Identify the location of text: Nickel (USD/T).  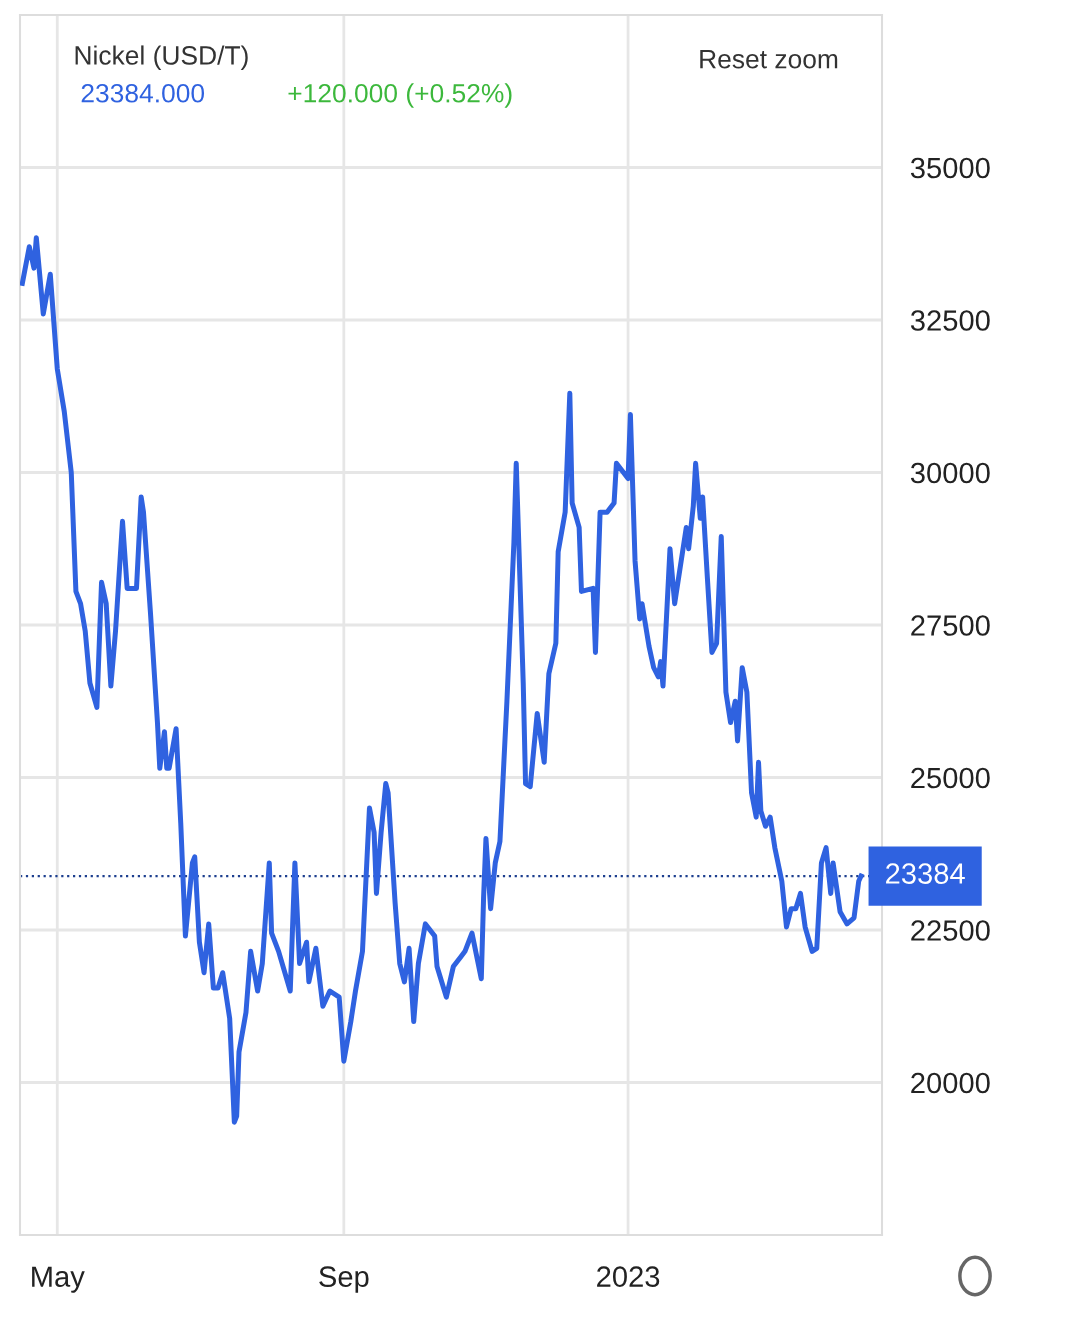
(161, 57).